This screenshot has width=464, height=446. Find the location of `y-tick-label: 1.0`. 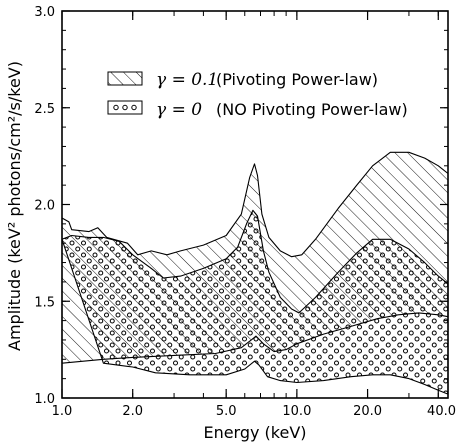

y-tick-label: 1.0 is located at coordinates (44, 399).